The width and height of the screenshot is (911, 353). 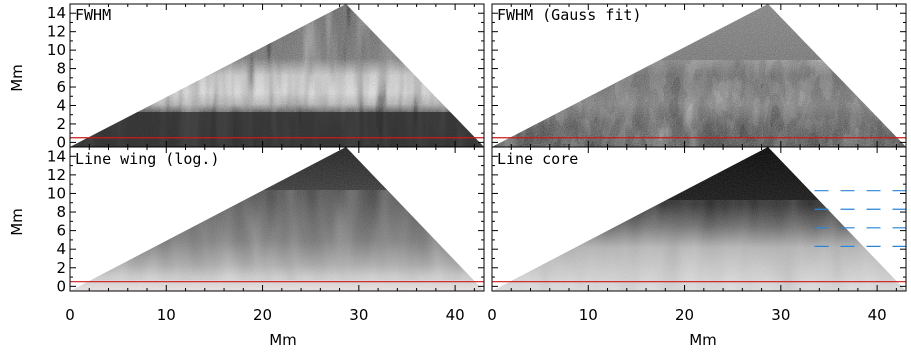 I want to click on y-axis-label-top: Mm, so click(x=17, y=78).